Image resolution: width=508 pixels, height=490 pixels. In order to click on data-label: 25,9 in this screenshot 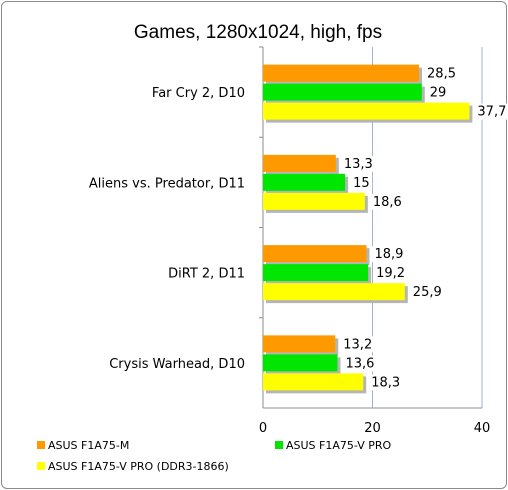, I will do `click(427, 292)`.